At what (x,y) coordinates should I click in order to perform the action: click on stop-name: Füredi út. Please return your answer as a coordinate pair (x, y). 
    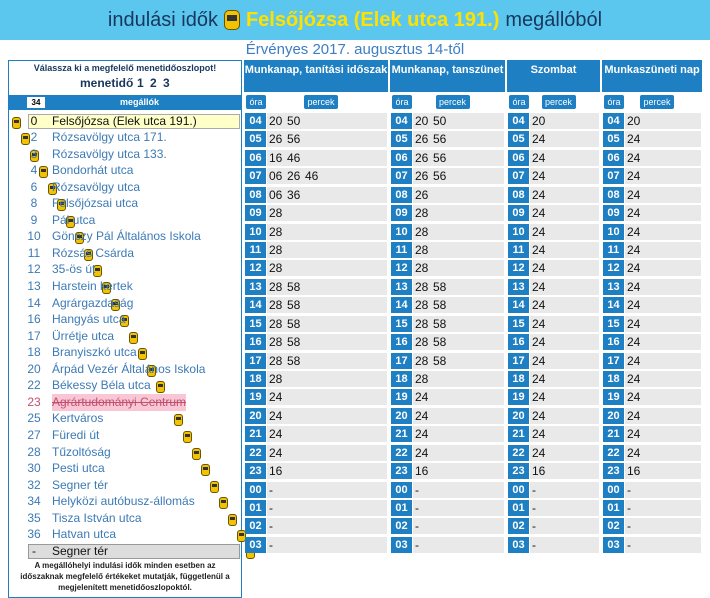
    Looking at the image, I should click on (76, 434).